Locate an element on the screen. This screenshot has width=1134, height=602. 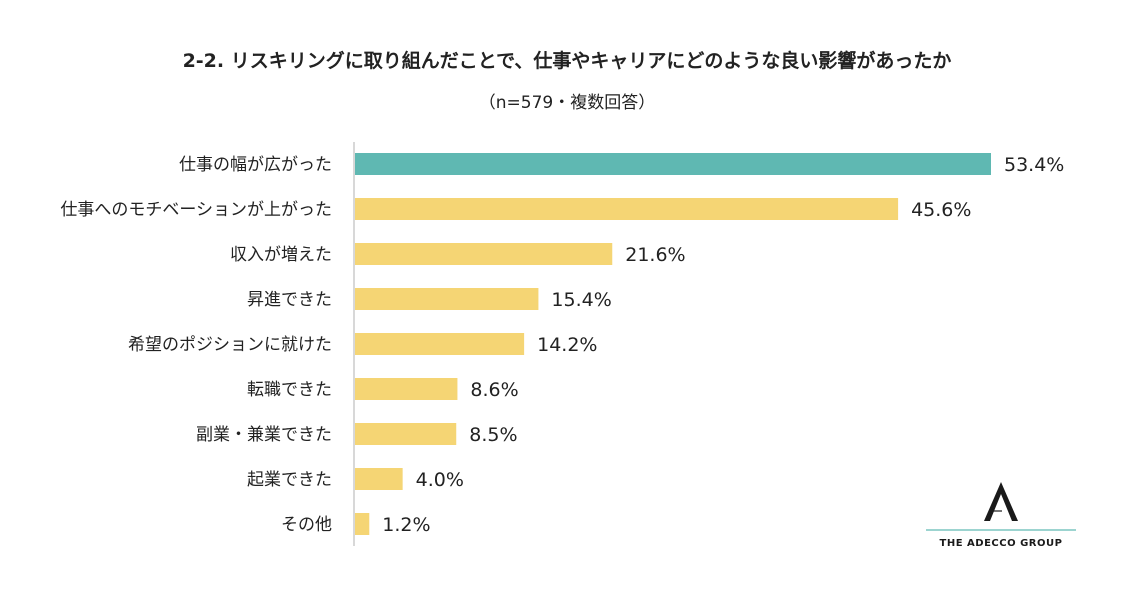
logo-text: THE ADECCO GROUP is located at coordinates (1001, 543).